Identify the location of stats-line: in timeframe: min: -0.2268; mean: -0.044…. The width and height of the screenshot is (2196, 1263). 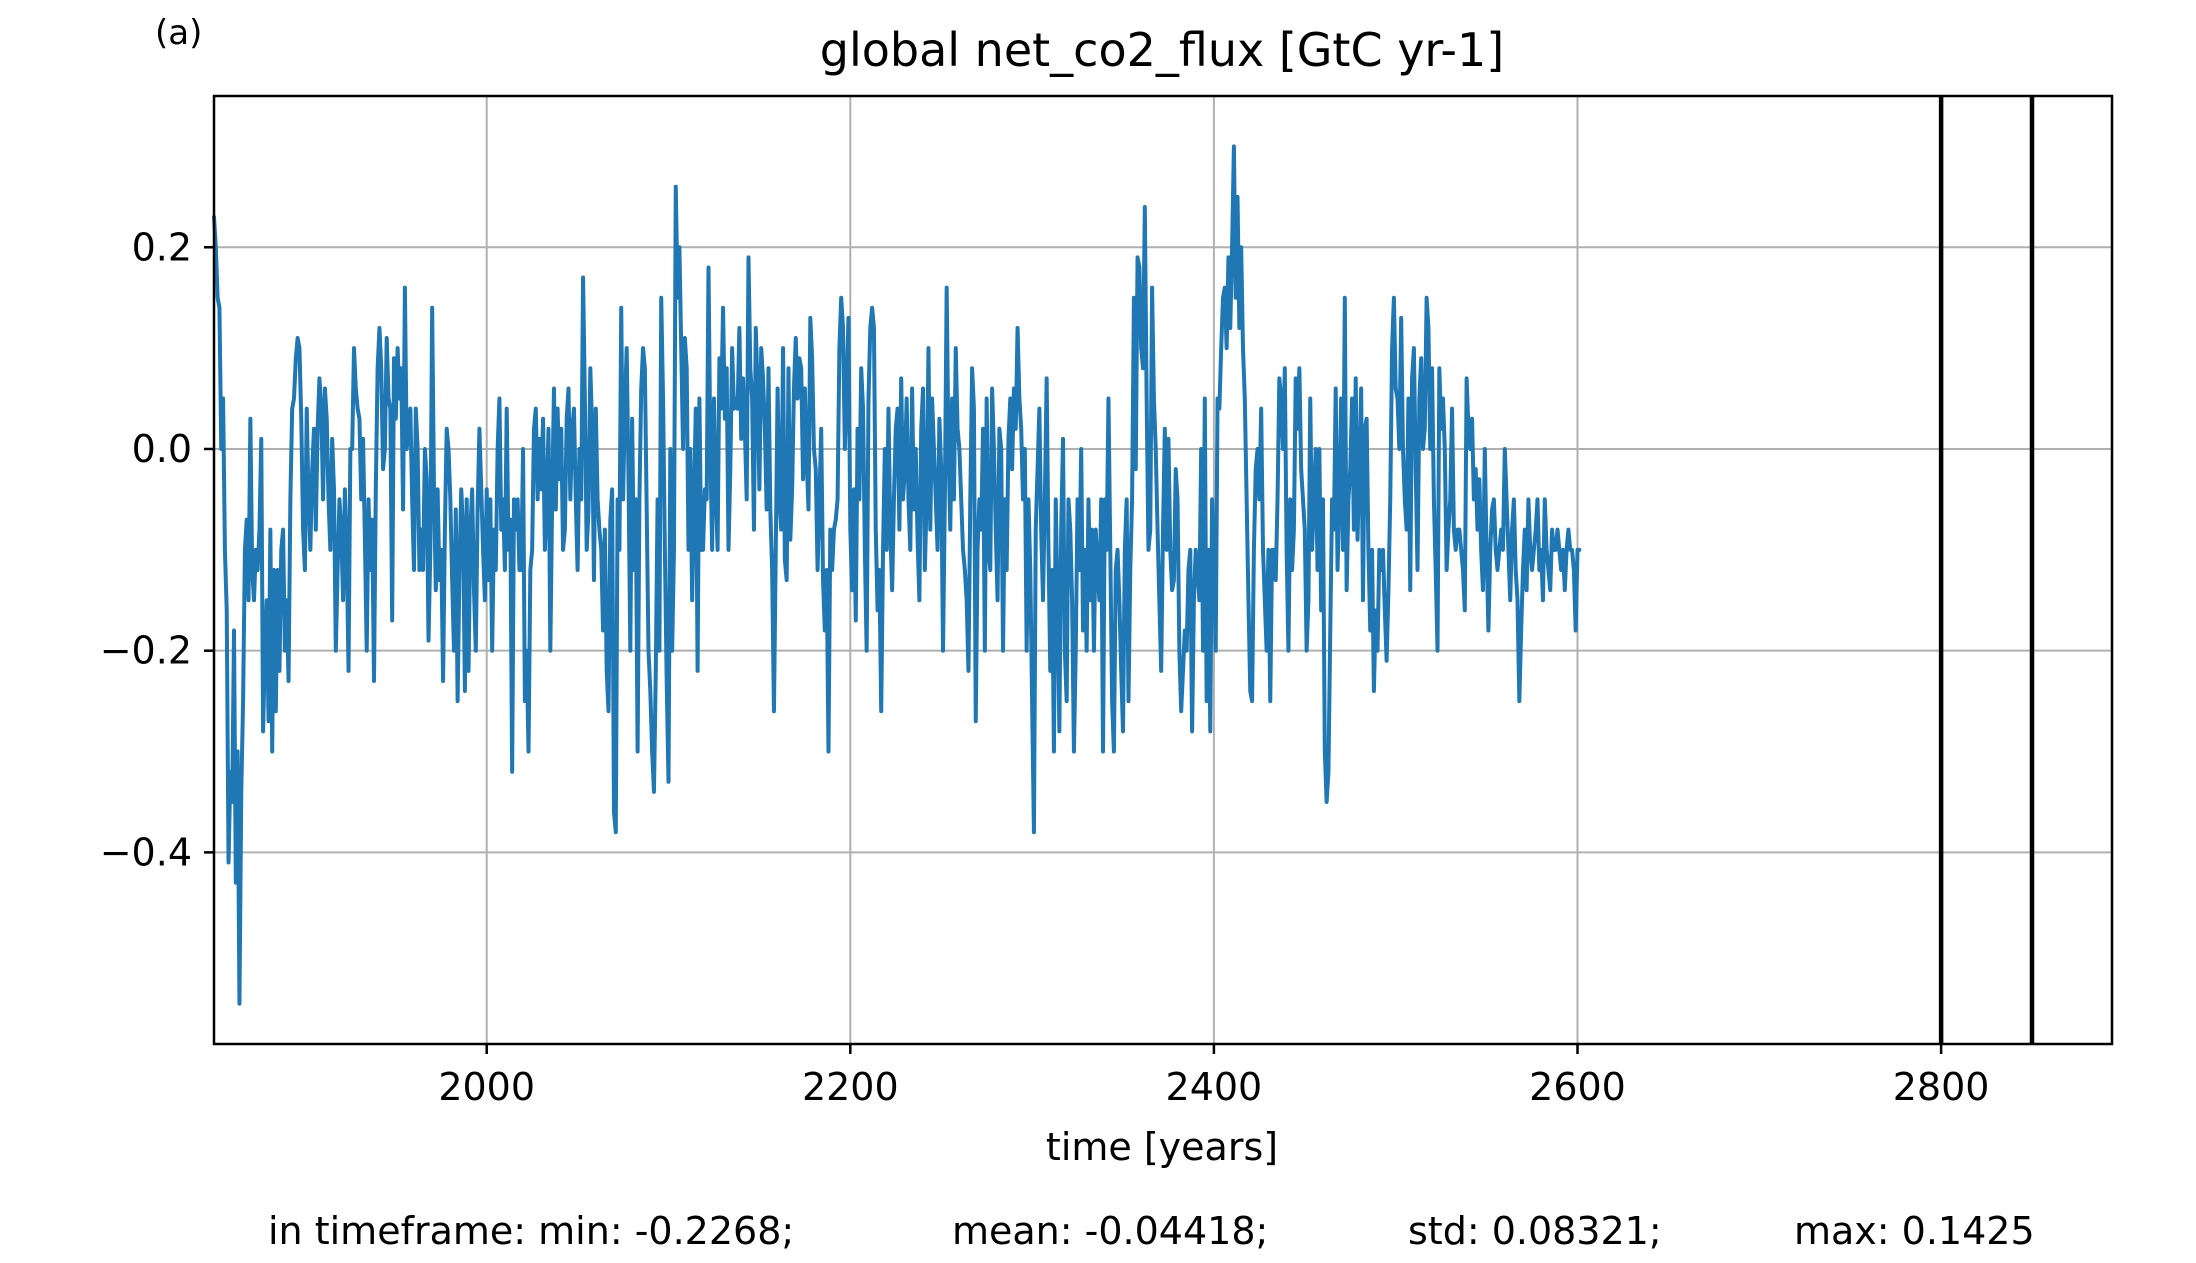
(1151, 1231).